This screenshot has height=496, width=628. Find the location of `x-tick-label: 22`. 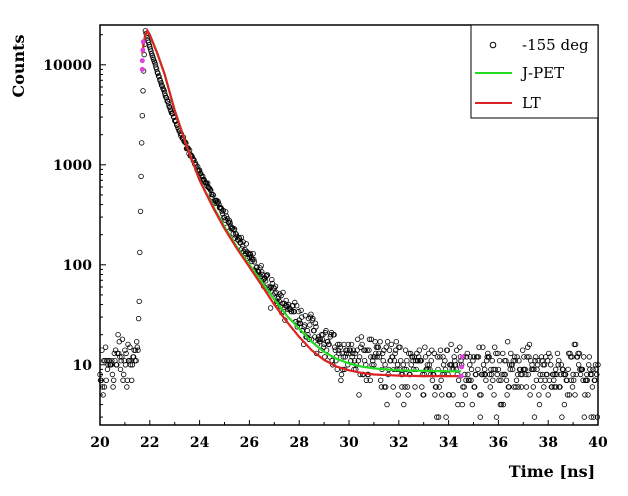

x-tick-label: 22 is located at coordinates (149, 443).